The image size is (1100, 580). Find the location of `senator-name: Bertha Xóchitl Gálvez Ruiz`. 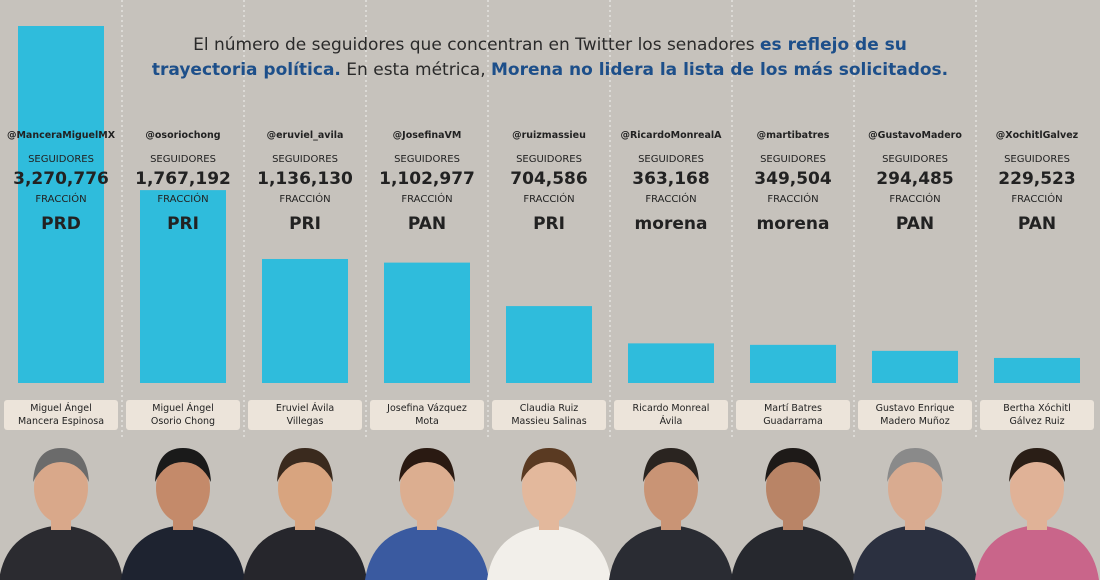

senator-name: Bertha Xóchitl Gálvez Ruiz is located at coordinates (1037, 415).